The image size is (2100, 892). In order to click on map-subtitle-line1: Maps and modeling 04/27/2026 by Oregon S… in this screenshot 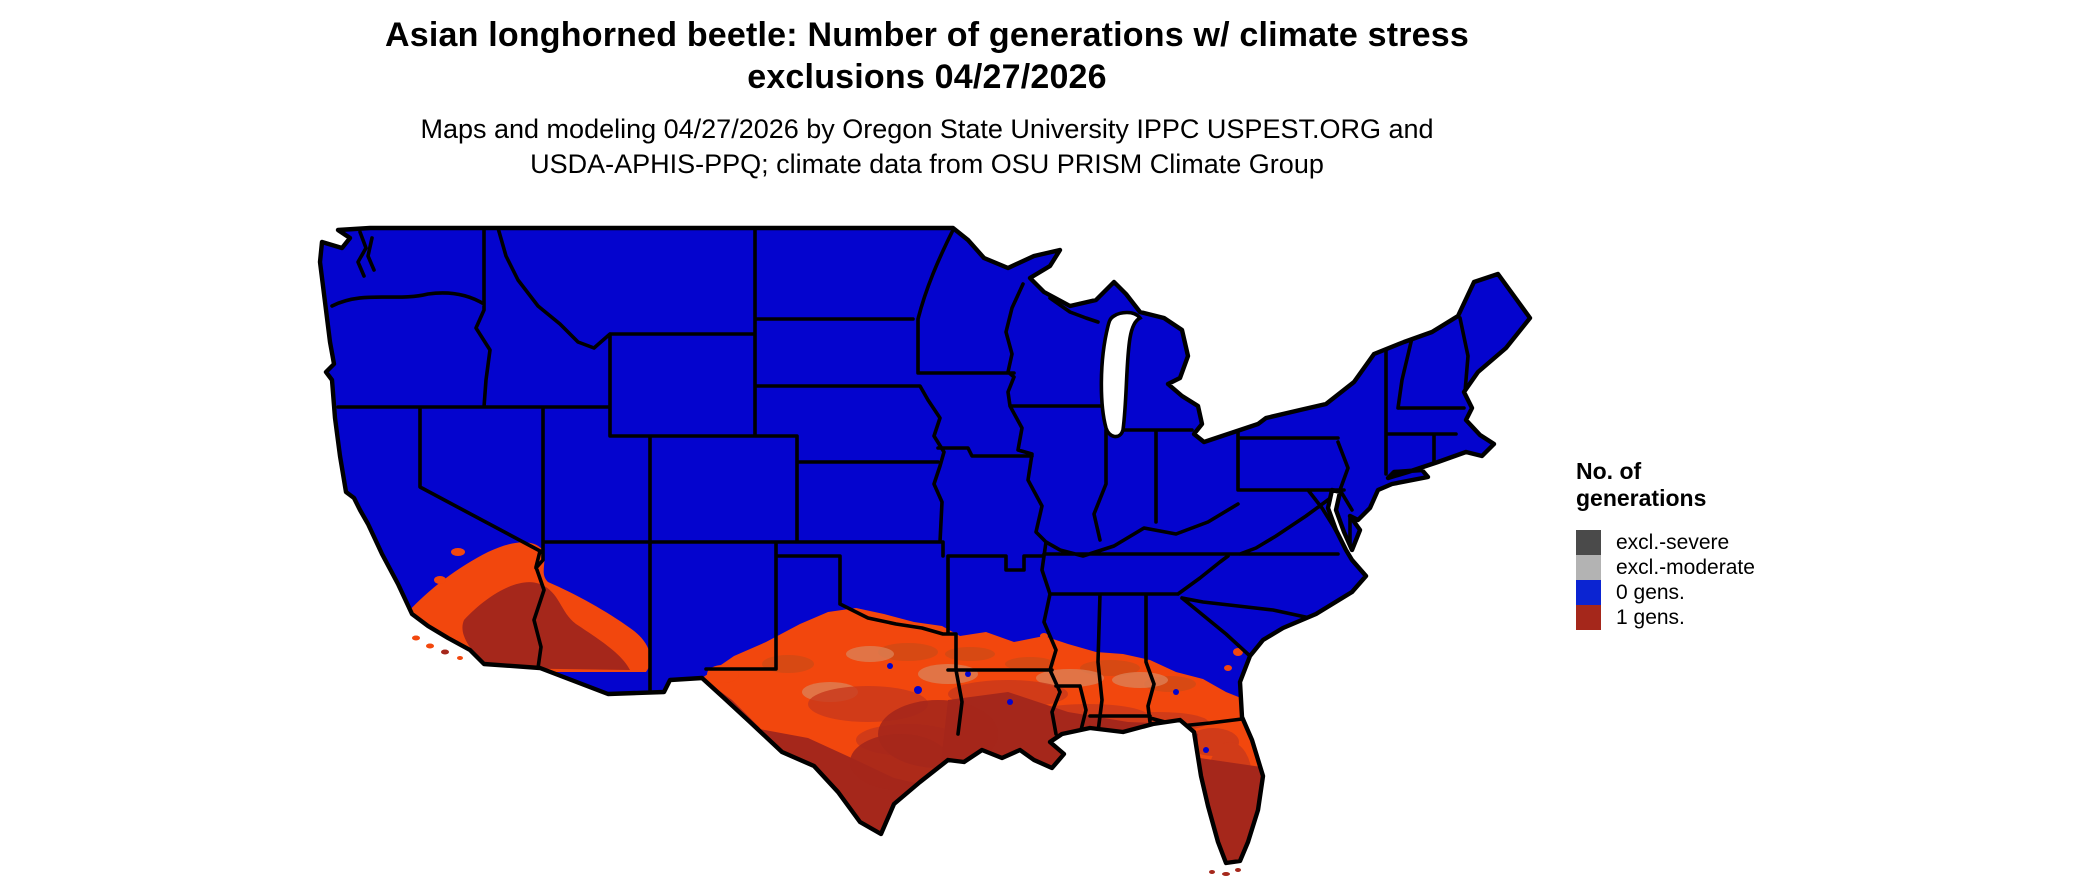, I will do `click(927, 129)`.